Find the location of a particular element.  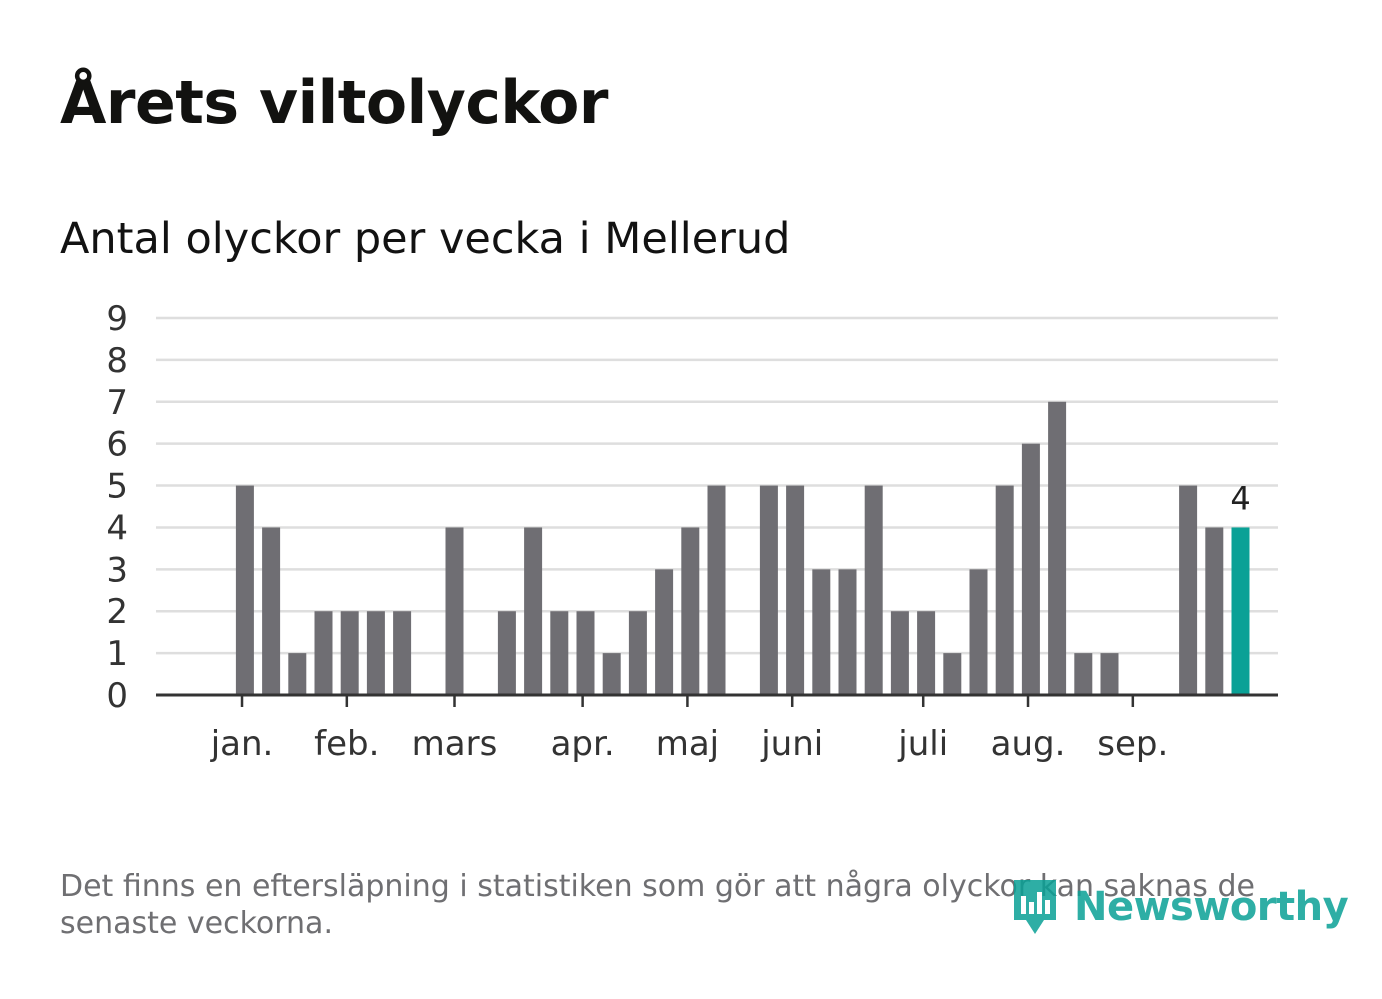

y-tick-label: 4 is located at coordinates (117, 528).